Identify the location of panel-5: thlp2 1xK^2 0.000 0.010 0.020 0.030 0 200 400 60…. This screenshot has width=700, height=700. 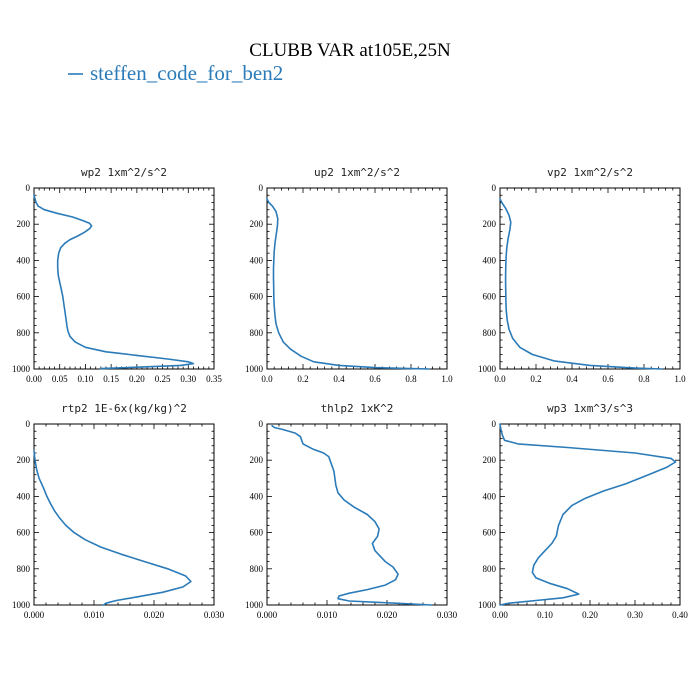
(351, 511).